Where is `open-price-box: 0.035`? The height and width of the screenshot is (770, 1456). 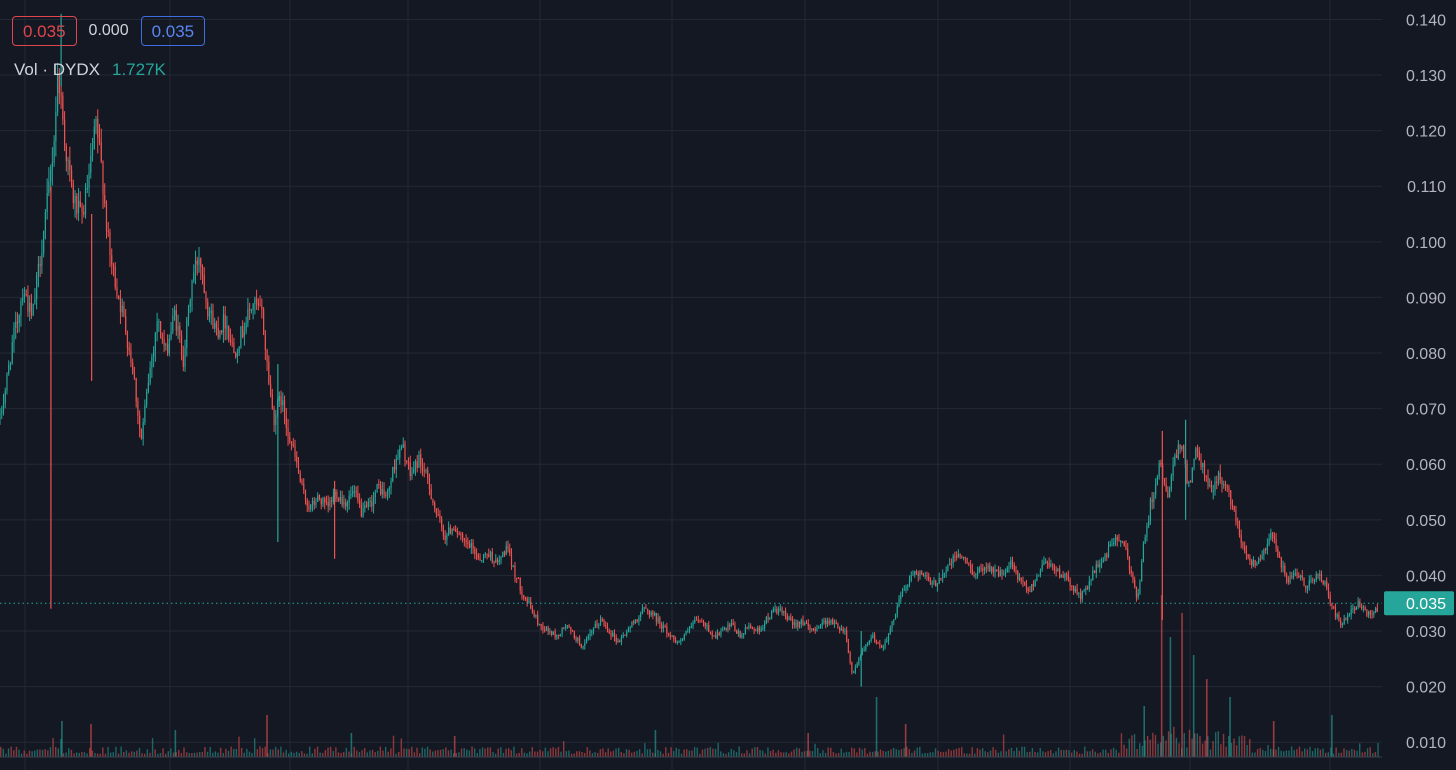 open-price-box: 0.035 is located at coordinates (44, 31).